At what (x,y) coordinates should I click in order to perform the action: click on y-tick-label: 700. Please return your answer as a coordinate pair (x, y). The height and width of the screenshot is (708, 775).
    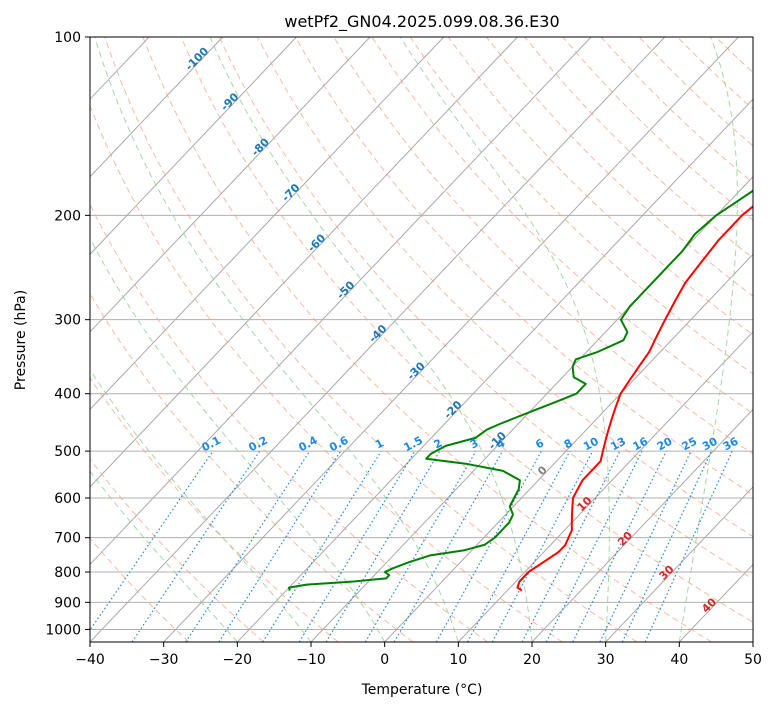
    Looking at the image, I should click on (67, 539).